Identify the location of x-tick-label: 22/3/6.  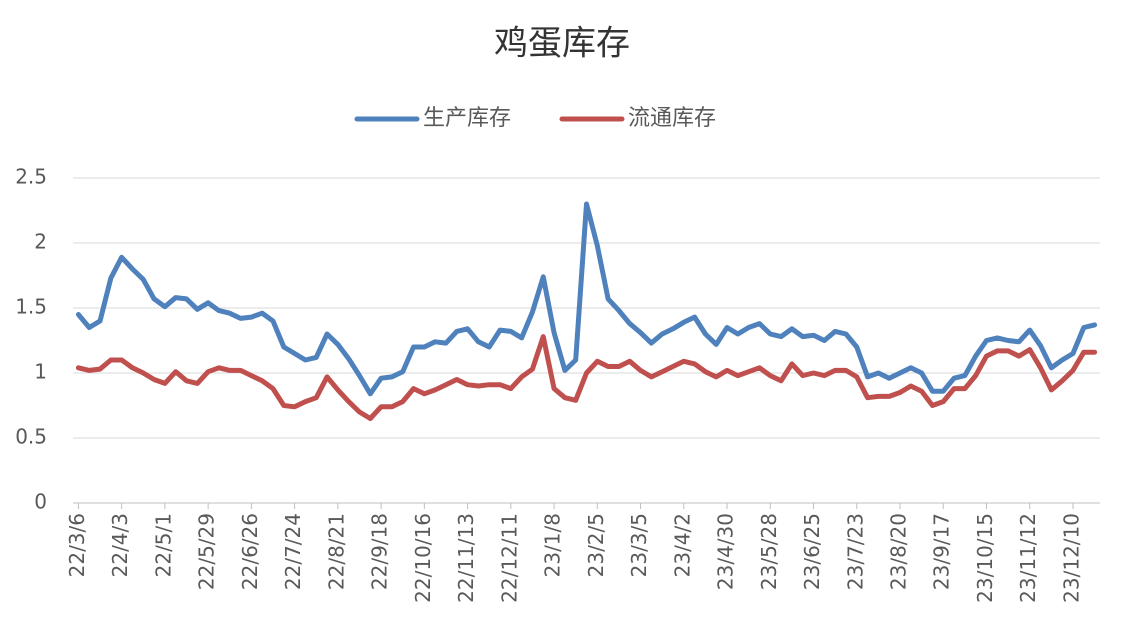
(77, 545).